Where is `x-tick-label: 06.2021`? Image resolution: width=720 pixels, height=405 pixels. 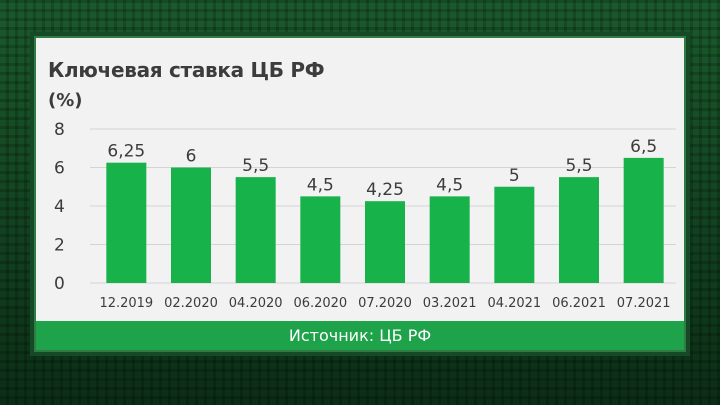
x-tick-label: 06.2021 is located at coordinates (579, 303).